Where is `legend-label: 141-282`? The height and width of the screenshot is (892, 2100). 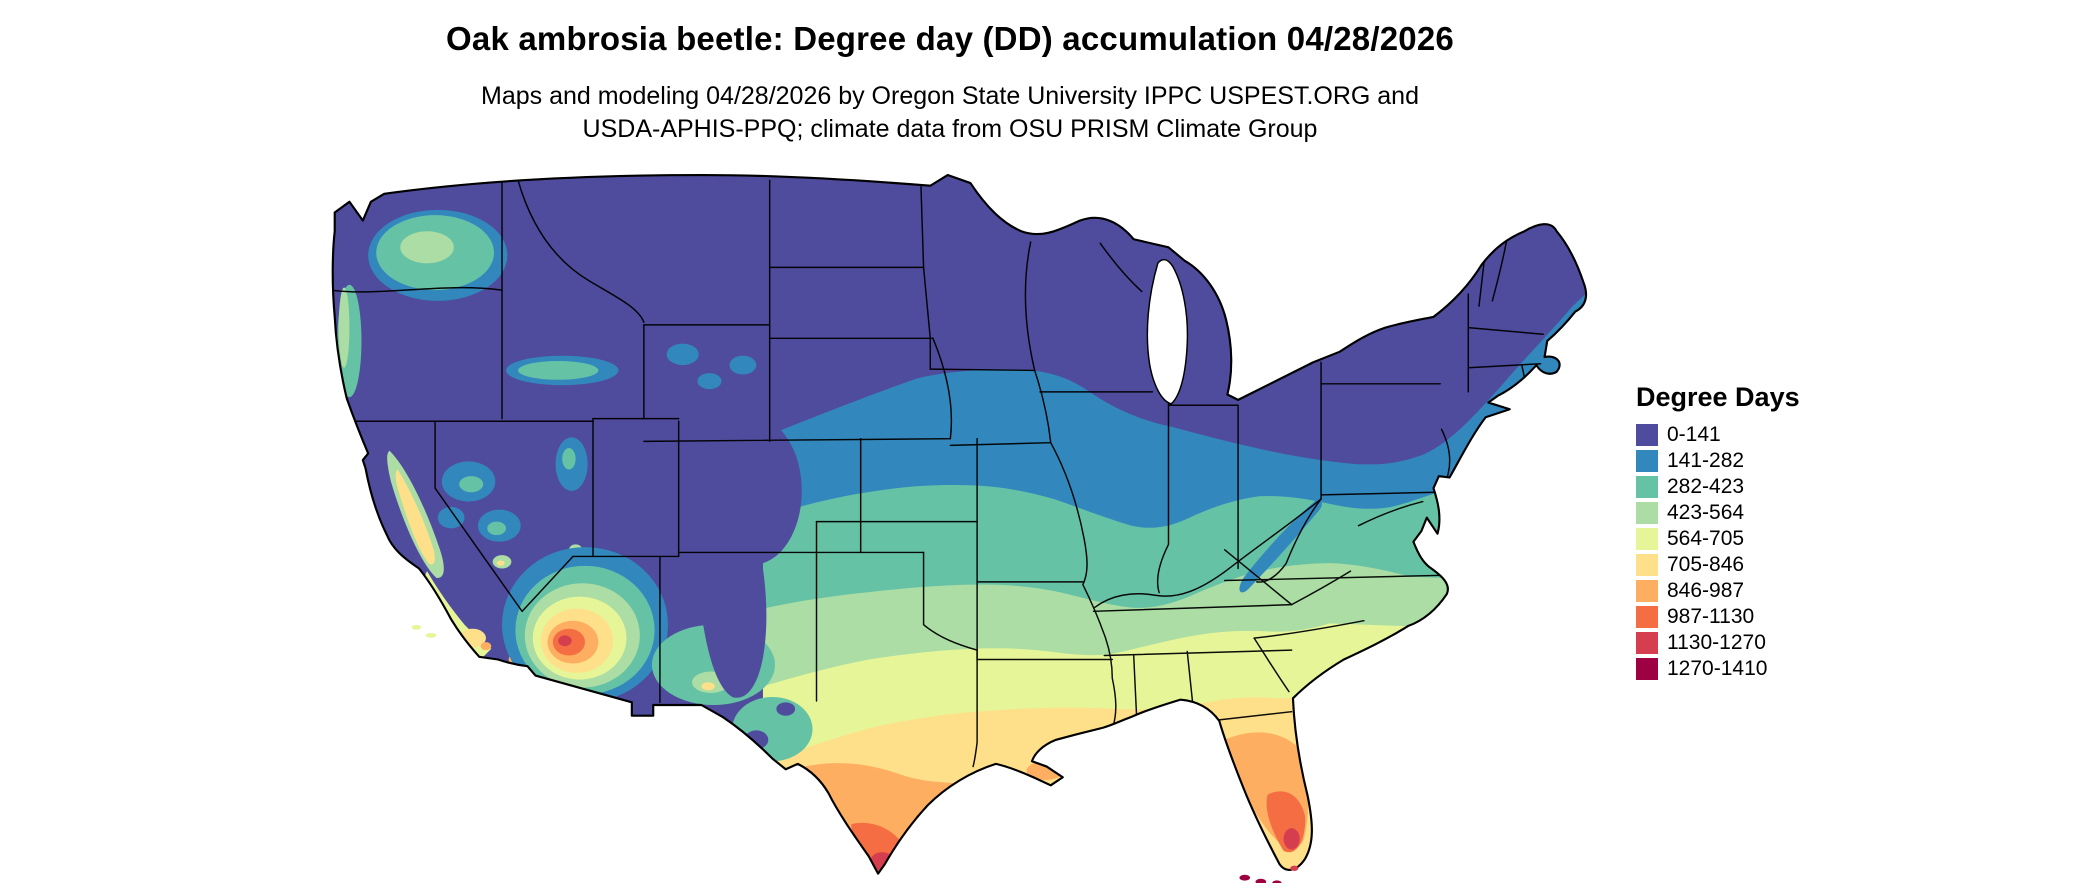
legend-label: 141-282 is located at coordinates (1706, 460).